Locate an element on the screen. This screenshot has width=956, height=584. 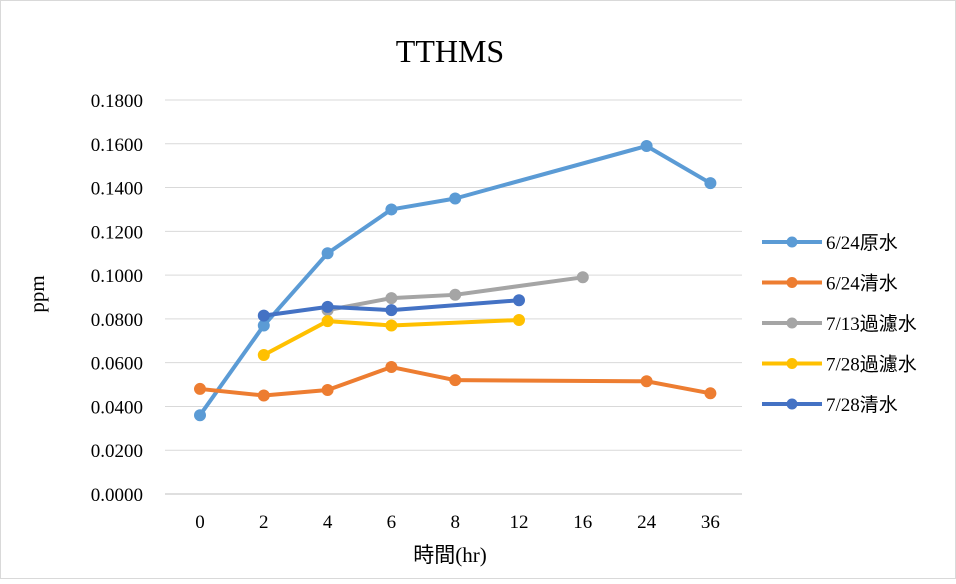
legend-item: 6/24原水 is located at coordinates (830, 243).